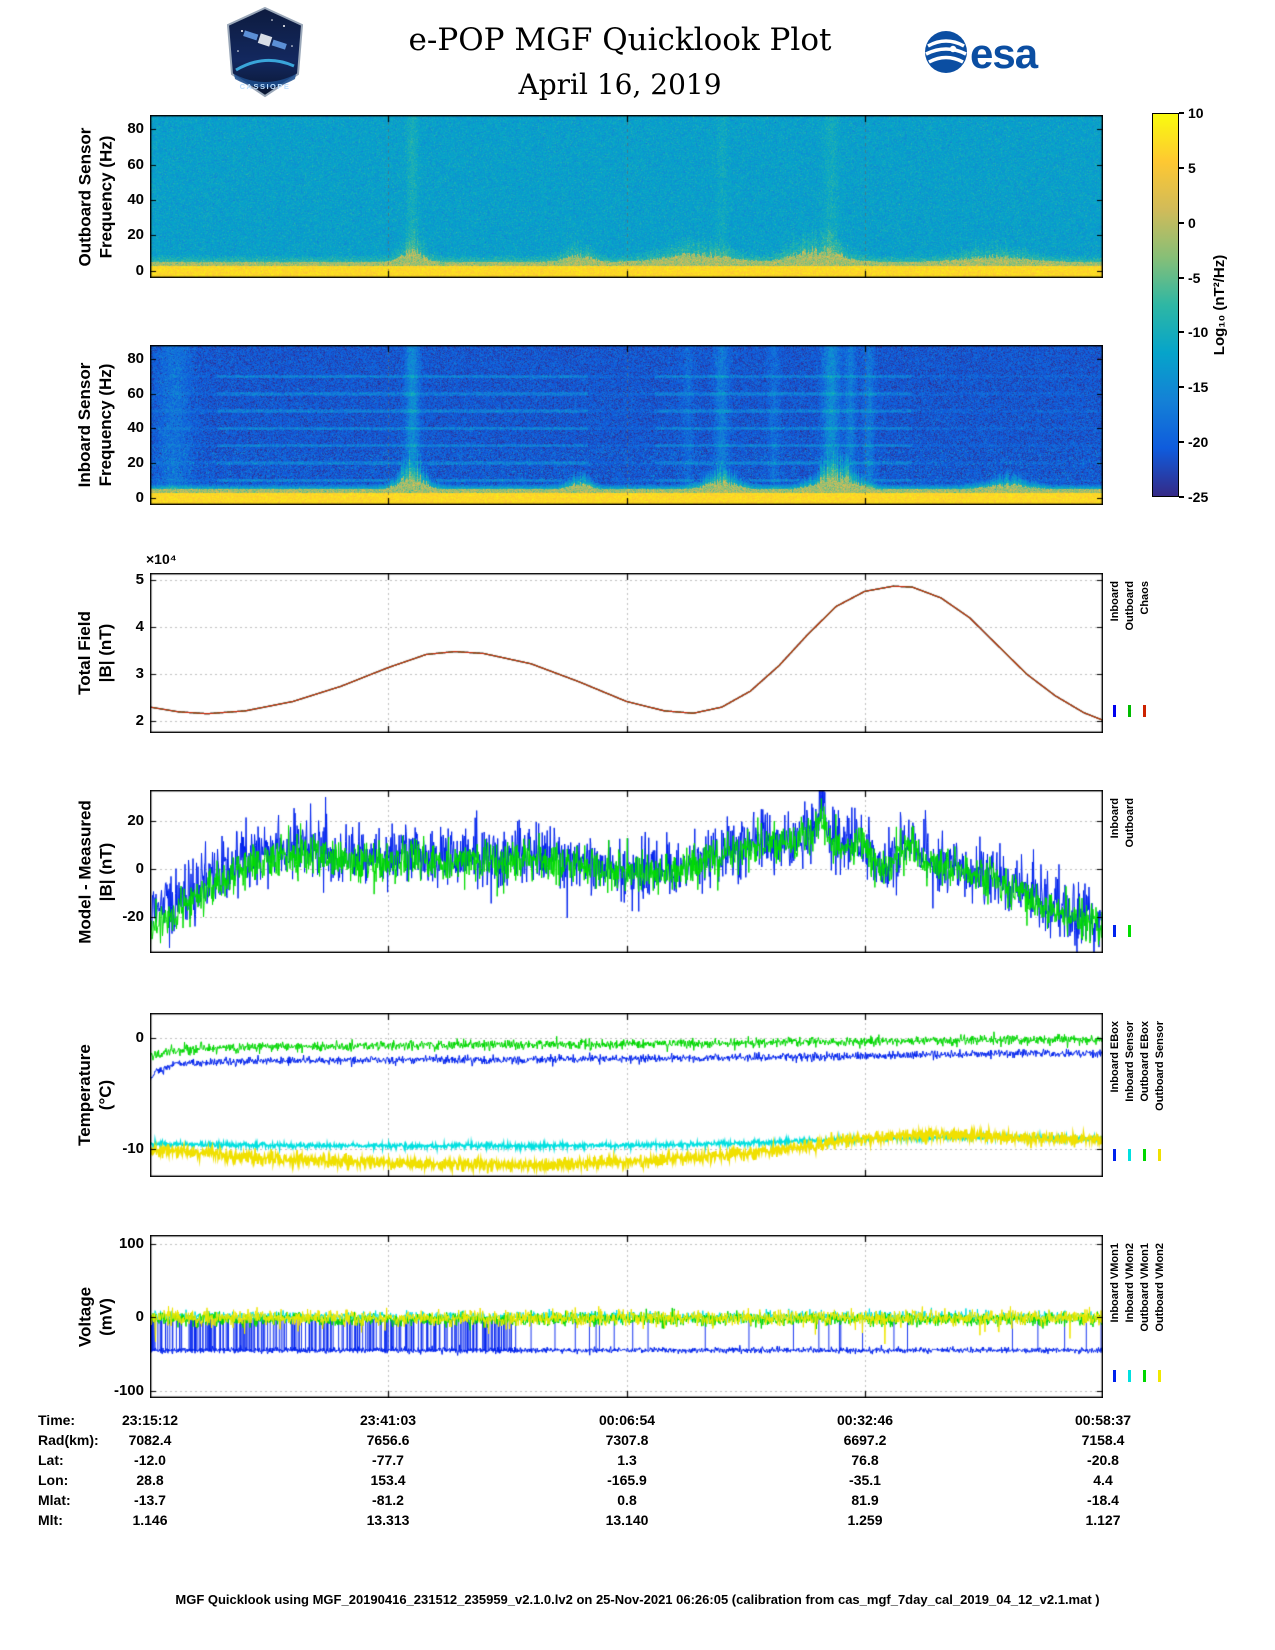 This screenshot has width=1275, height=1650. I want to click on table-cell: 1.259, so click(865, 1520).